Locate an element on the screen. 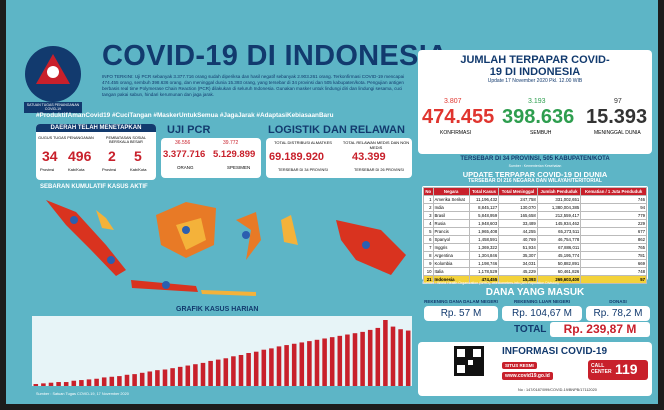 This screenshot has height=410, width=664. dana-dalam-label: REKENING DANA DALAM NEGERI is located at coordinates (461, 301).